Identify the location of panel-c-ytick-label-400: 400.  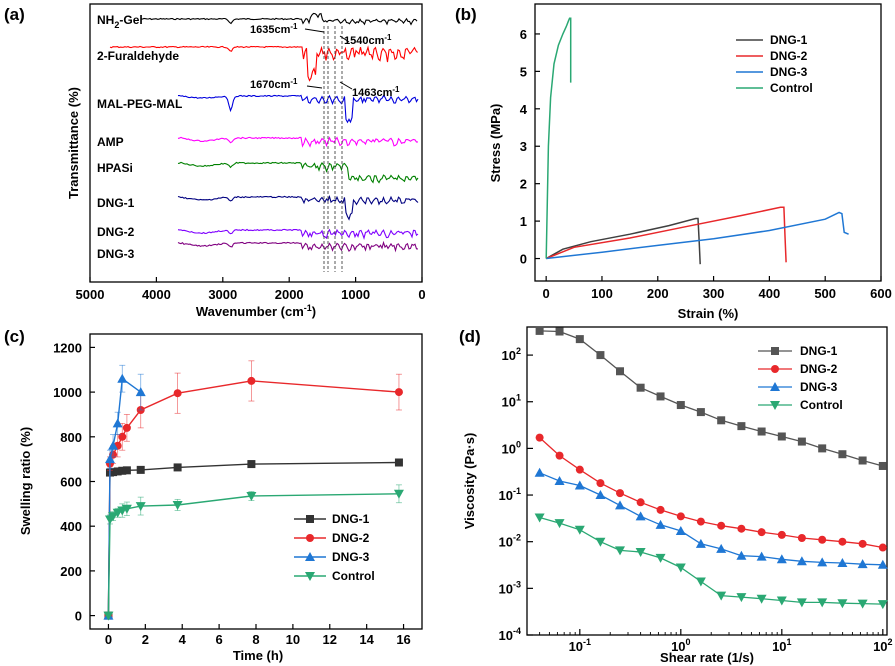
(71, 526).